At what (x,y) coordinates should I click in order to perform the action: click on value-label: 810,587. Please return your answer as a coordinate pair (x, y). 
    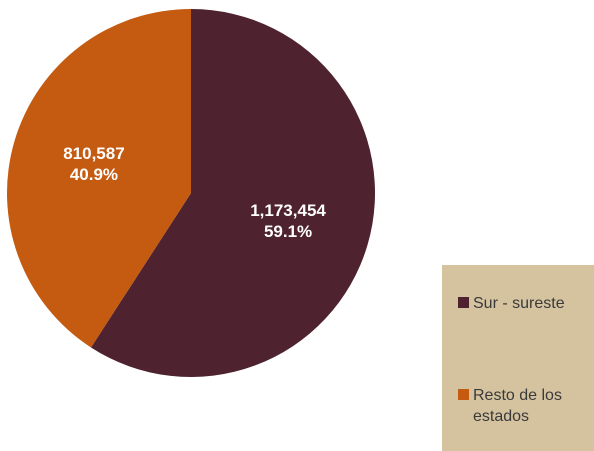
    Looking at the image, I should click on (93, 153).